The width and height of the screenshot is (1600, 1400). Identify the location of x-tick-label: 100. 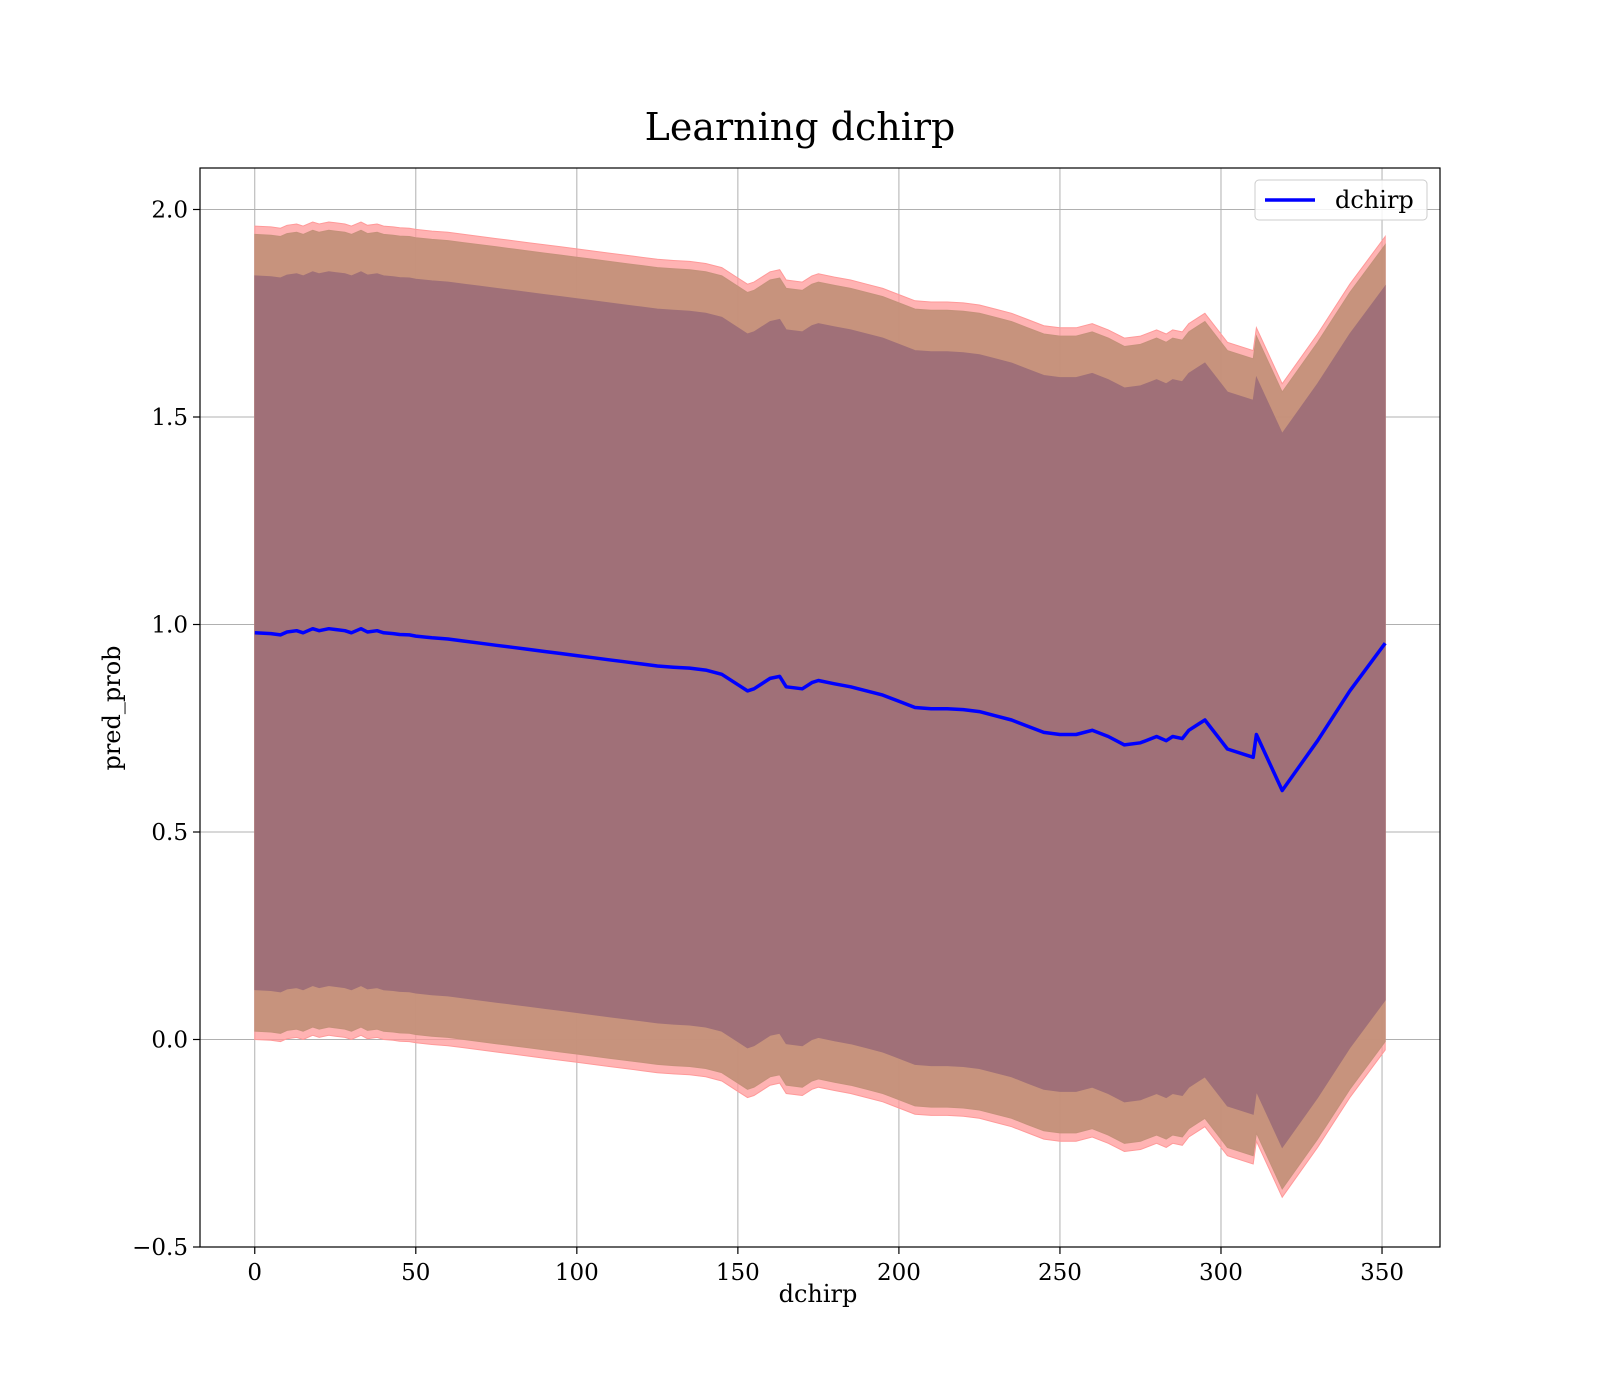
(577, 1273).